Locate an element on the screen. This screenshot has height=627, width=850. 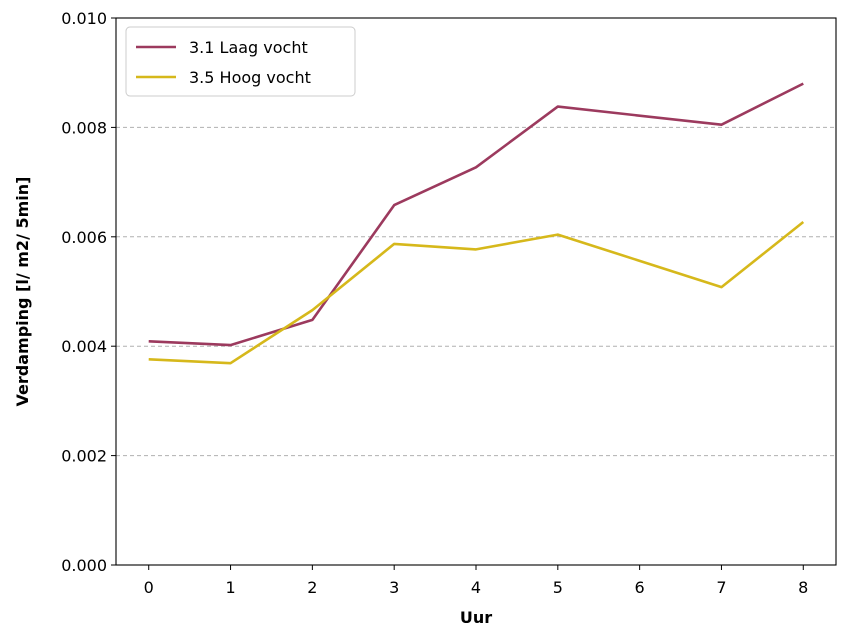
y-tick-label: 0.002 is located at coordinates (84, 456).